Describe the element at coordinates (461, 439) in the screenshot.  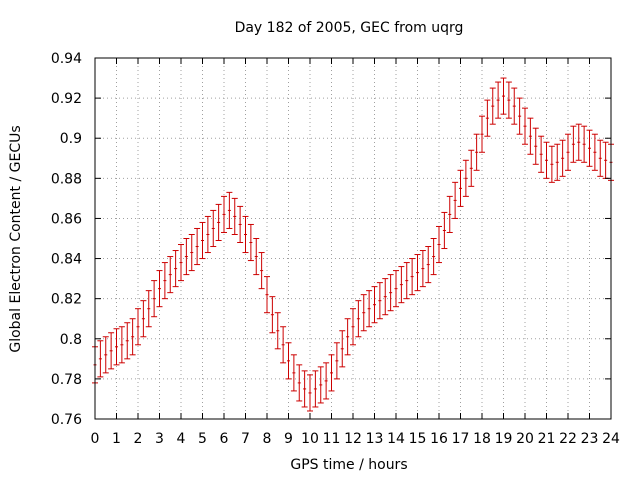
I see `x-tick-label: 17` at that location.